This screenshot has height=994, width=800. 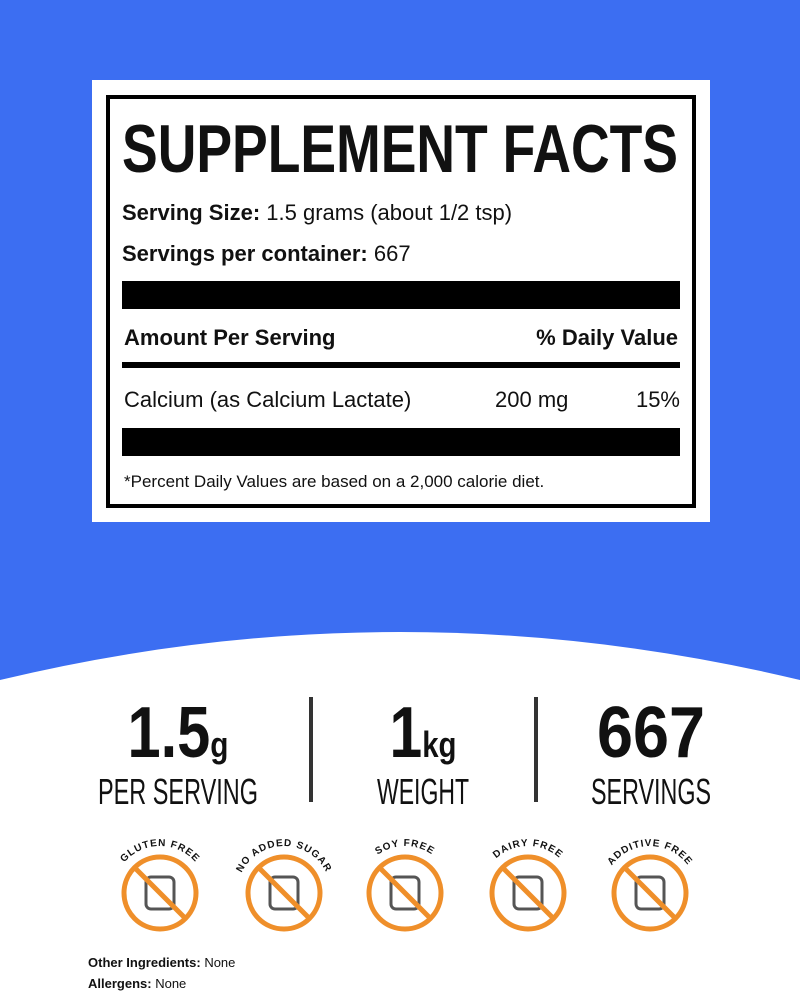 I want to click on servings: Servings per container: 667, so click(x=266, y=253).